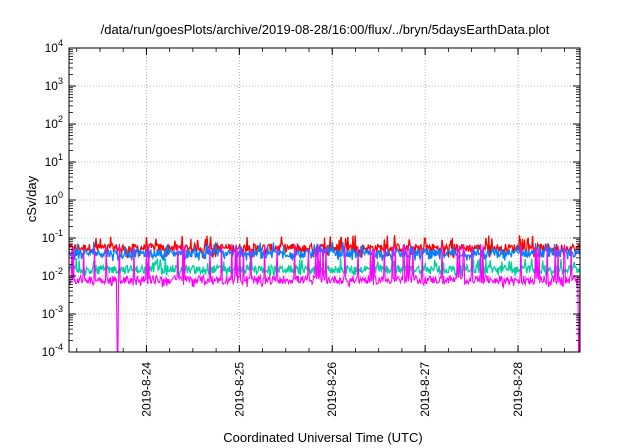  Describe the element at coordinates (146, 389) in the screenshot. I see `x-tick-label: 2019-8-24` at that location.